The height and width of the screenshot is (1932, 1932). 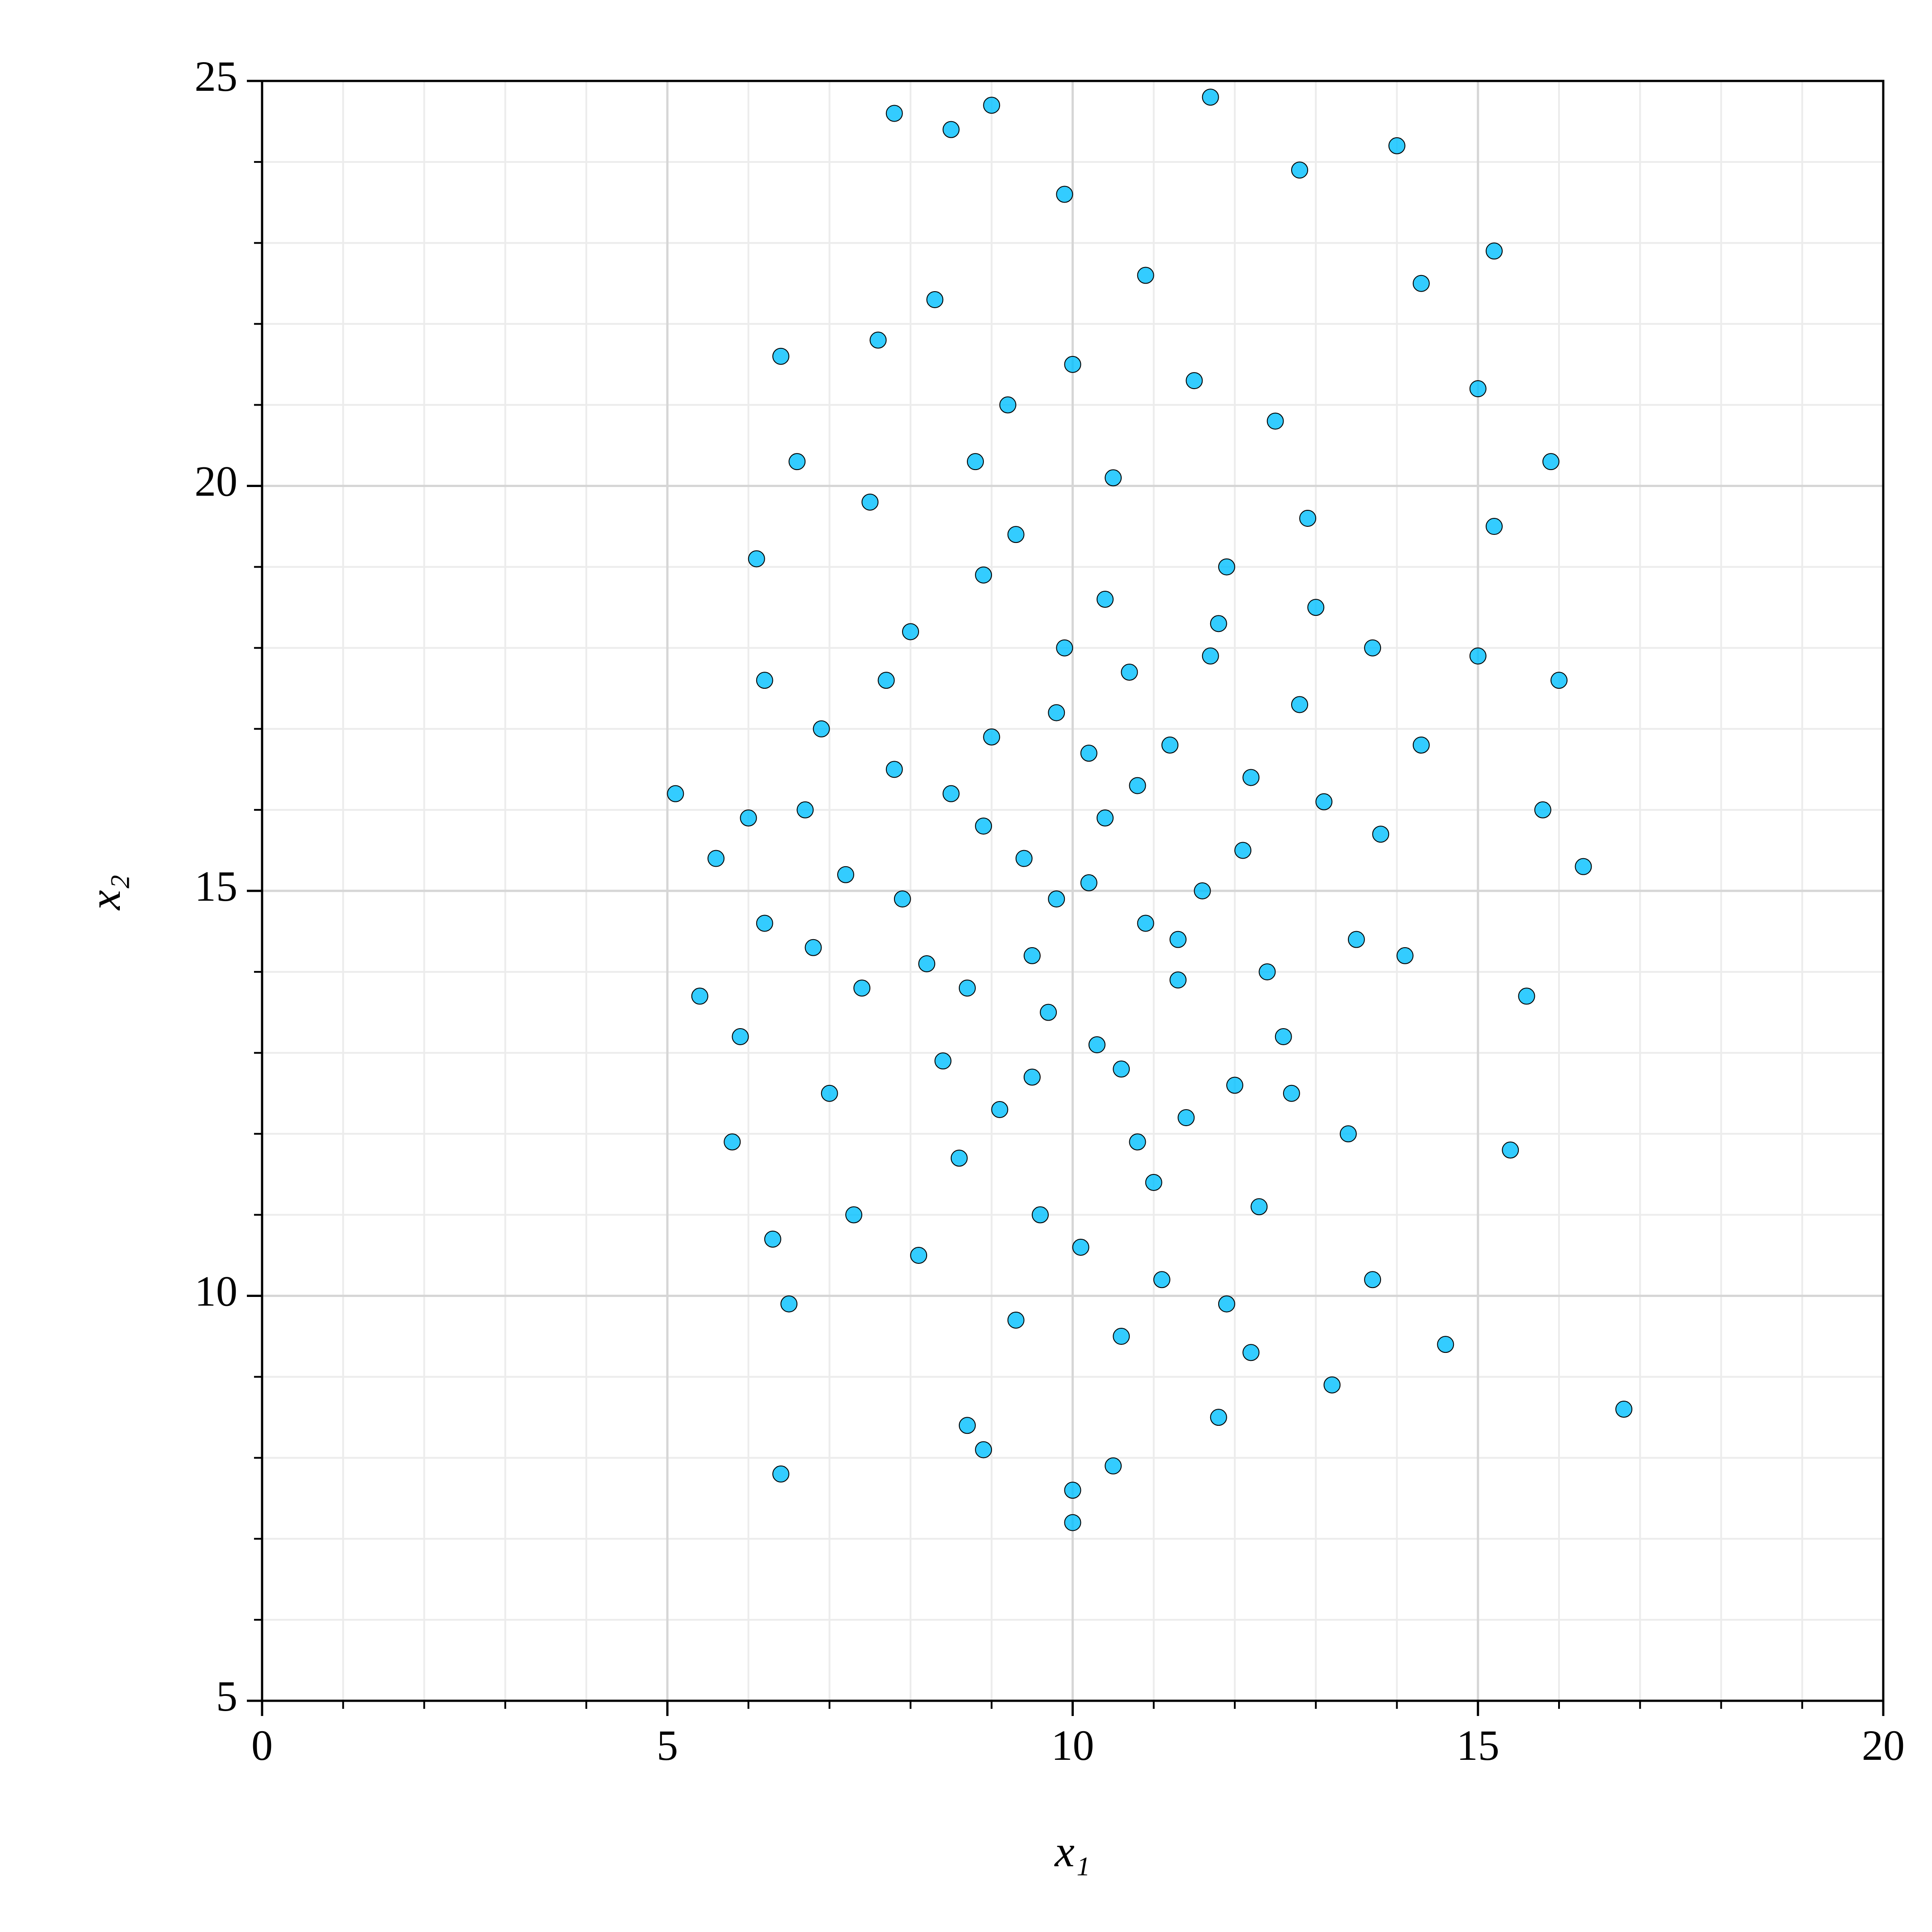 What do you see at coordinates (1883, 1745) in the screenshot?
I see `x-tick-label: 20` at bounding box center [1883, 1745].